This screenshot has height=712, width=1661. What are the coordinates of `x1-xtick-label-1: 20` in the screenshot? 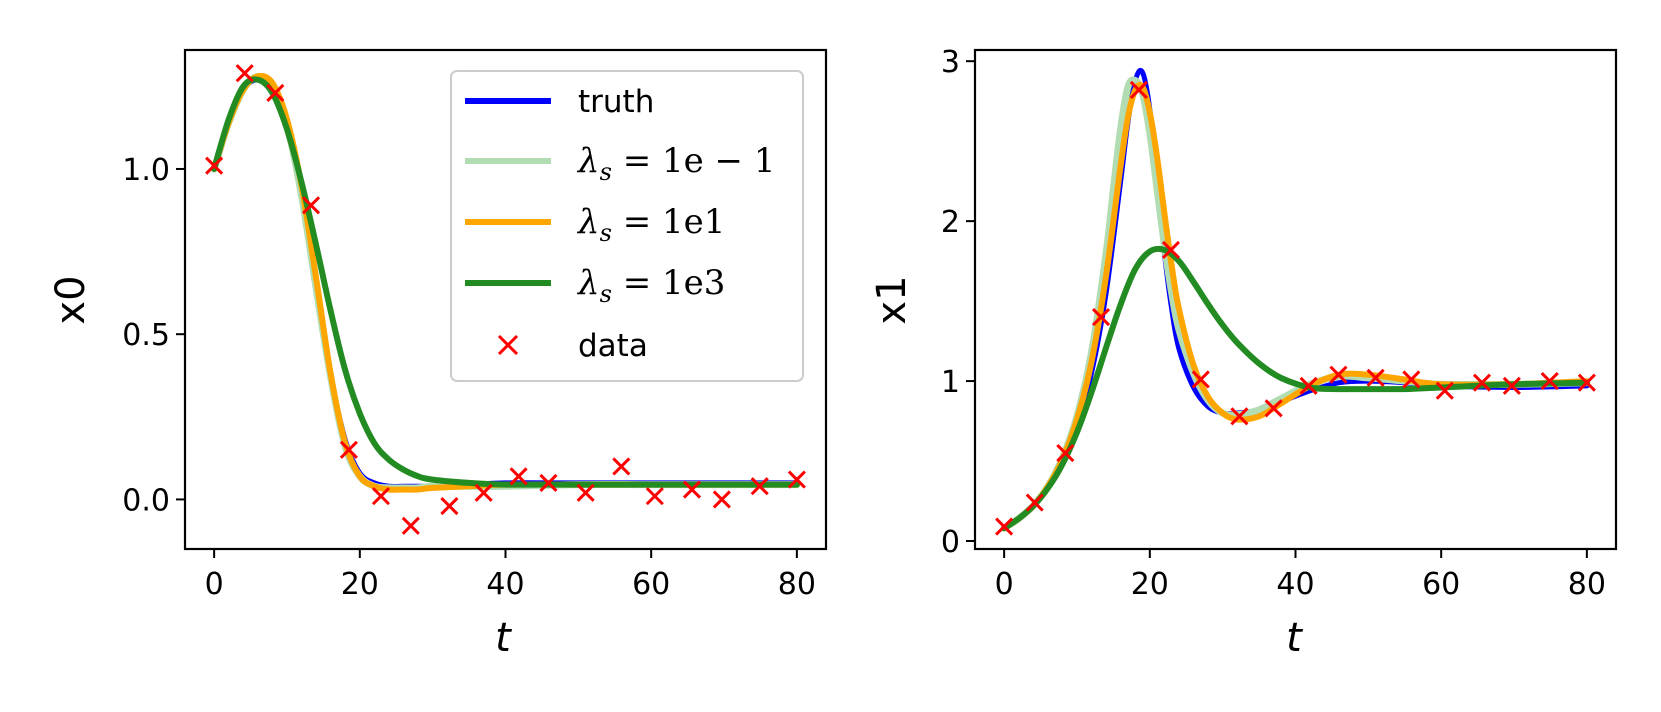 It's located at (1150, 584).